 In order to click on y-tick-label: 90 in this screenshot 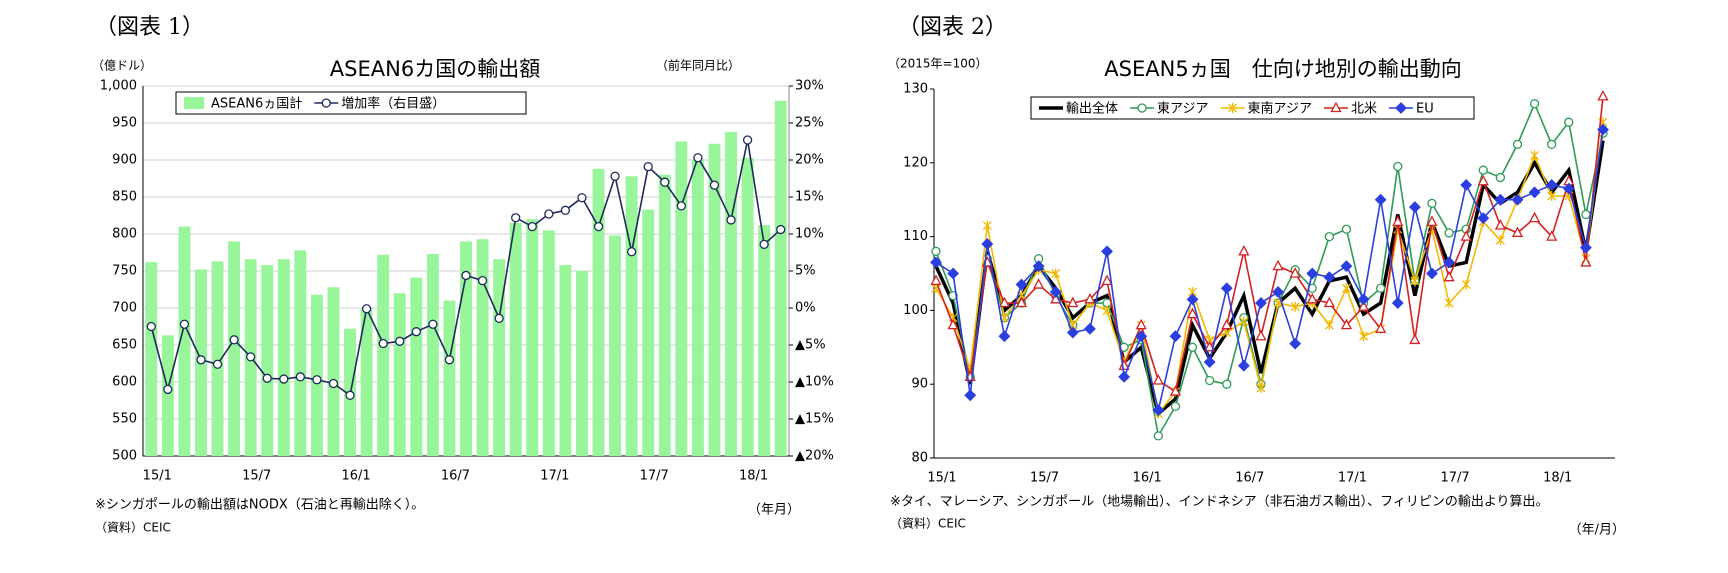, I will do `click(919, 384)`.